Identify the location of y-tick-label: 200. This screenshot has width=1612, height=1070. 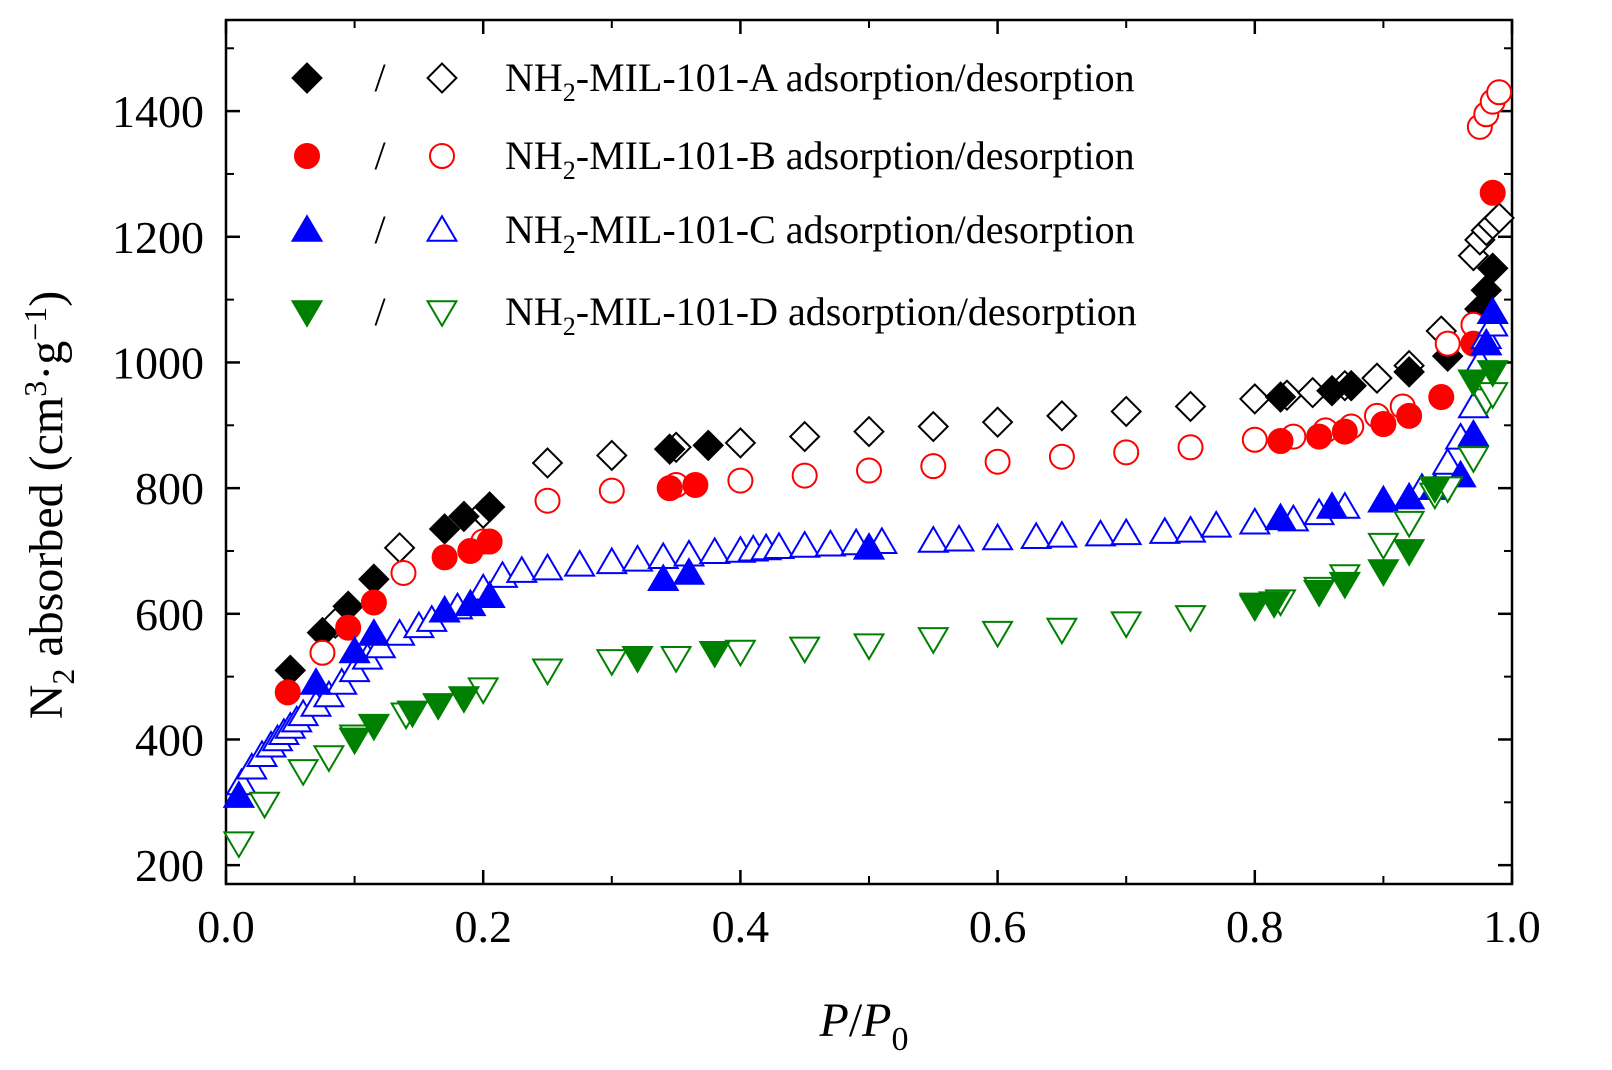
(169, 865).